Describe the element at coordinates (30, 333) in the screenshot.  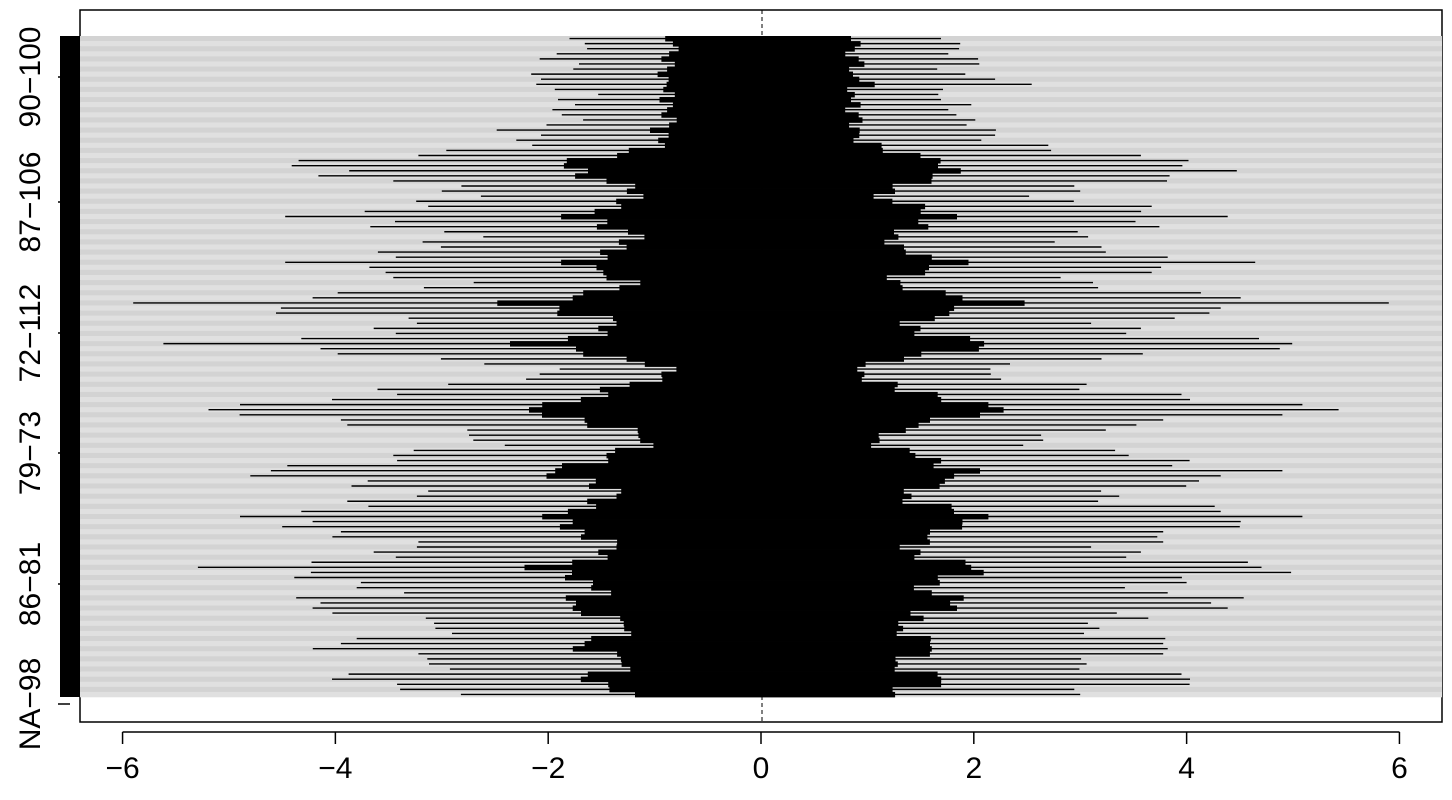
I see `y-tick-label: 72−112` at that location.